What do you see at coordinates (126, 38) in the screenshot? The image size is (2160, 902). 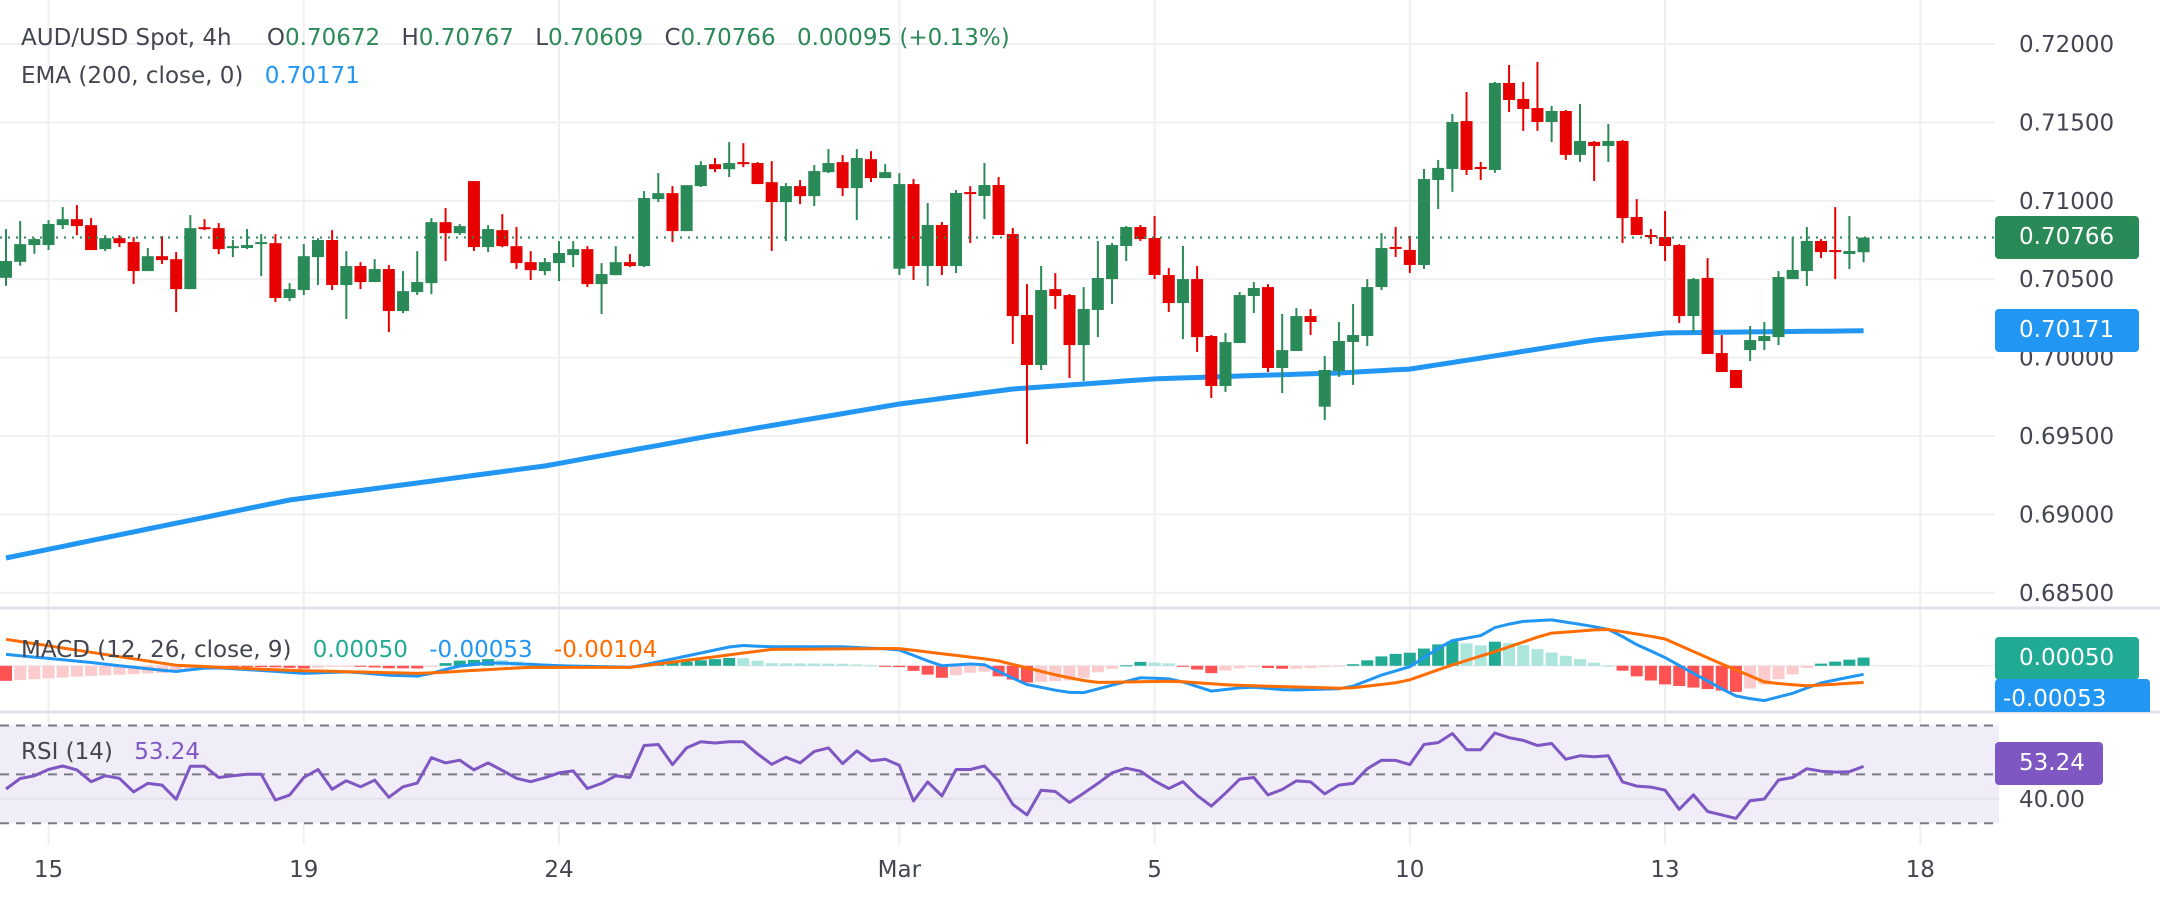 I see `symbol-title: AUD/USD Spot, 4h` at bounding box center [126, 38].